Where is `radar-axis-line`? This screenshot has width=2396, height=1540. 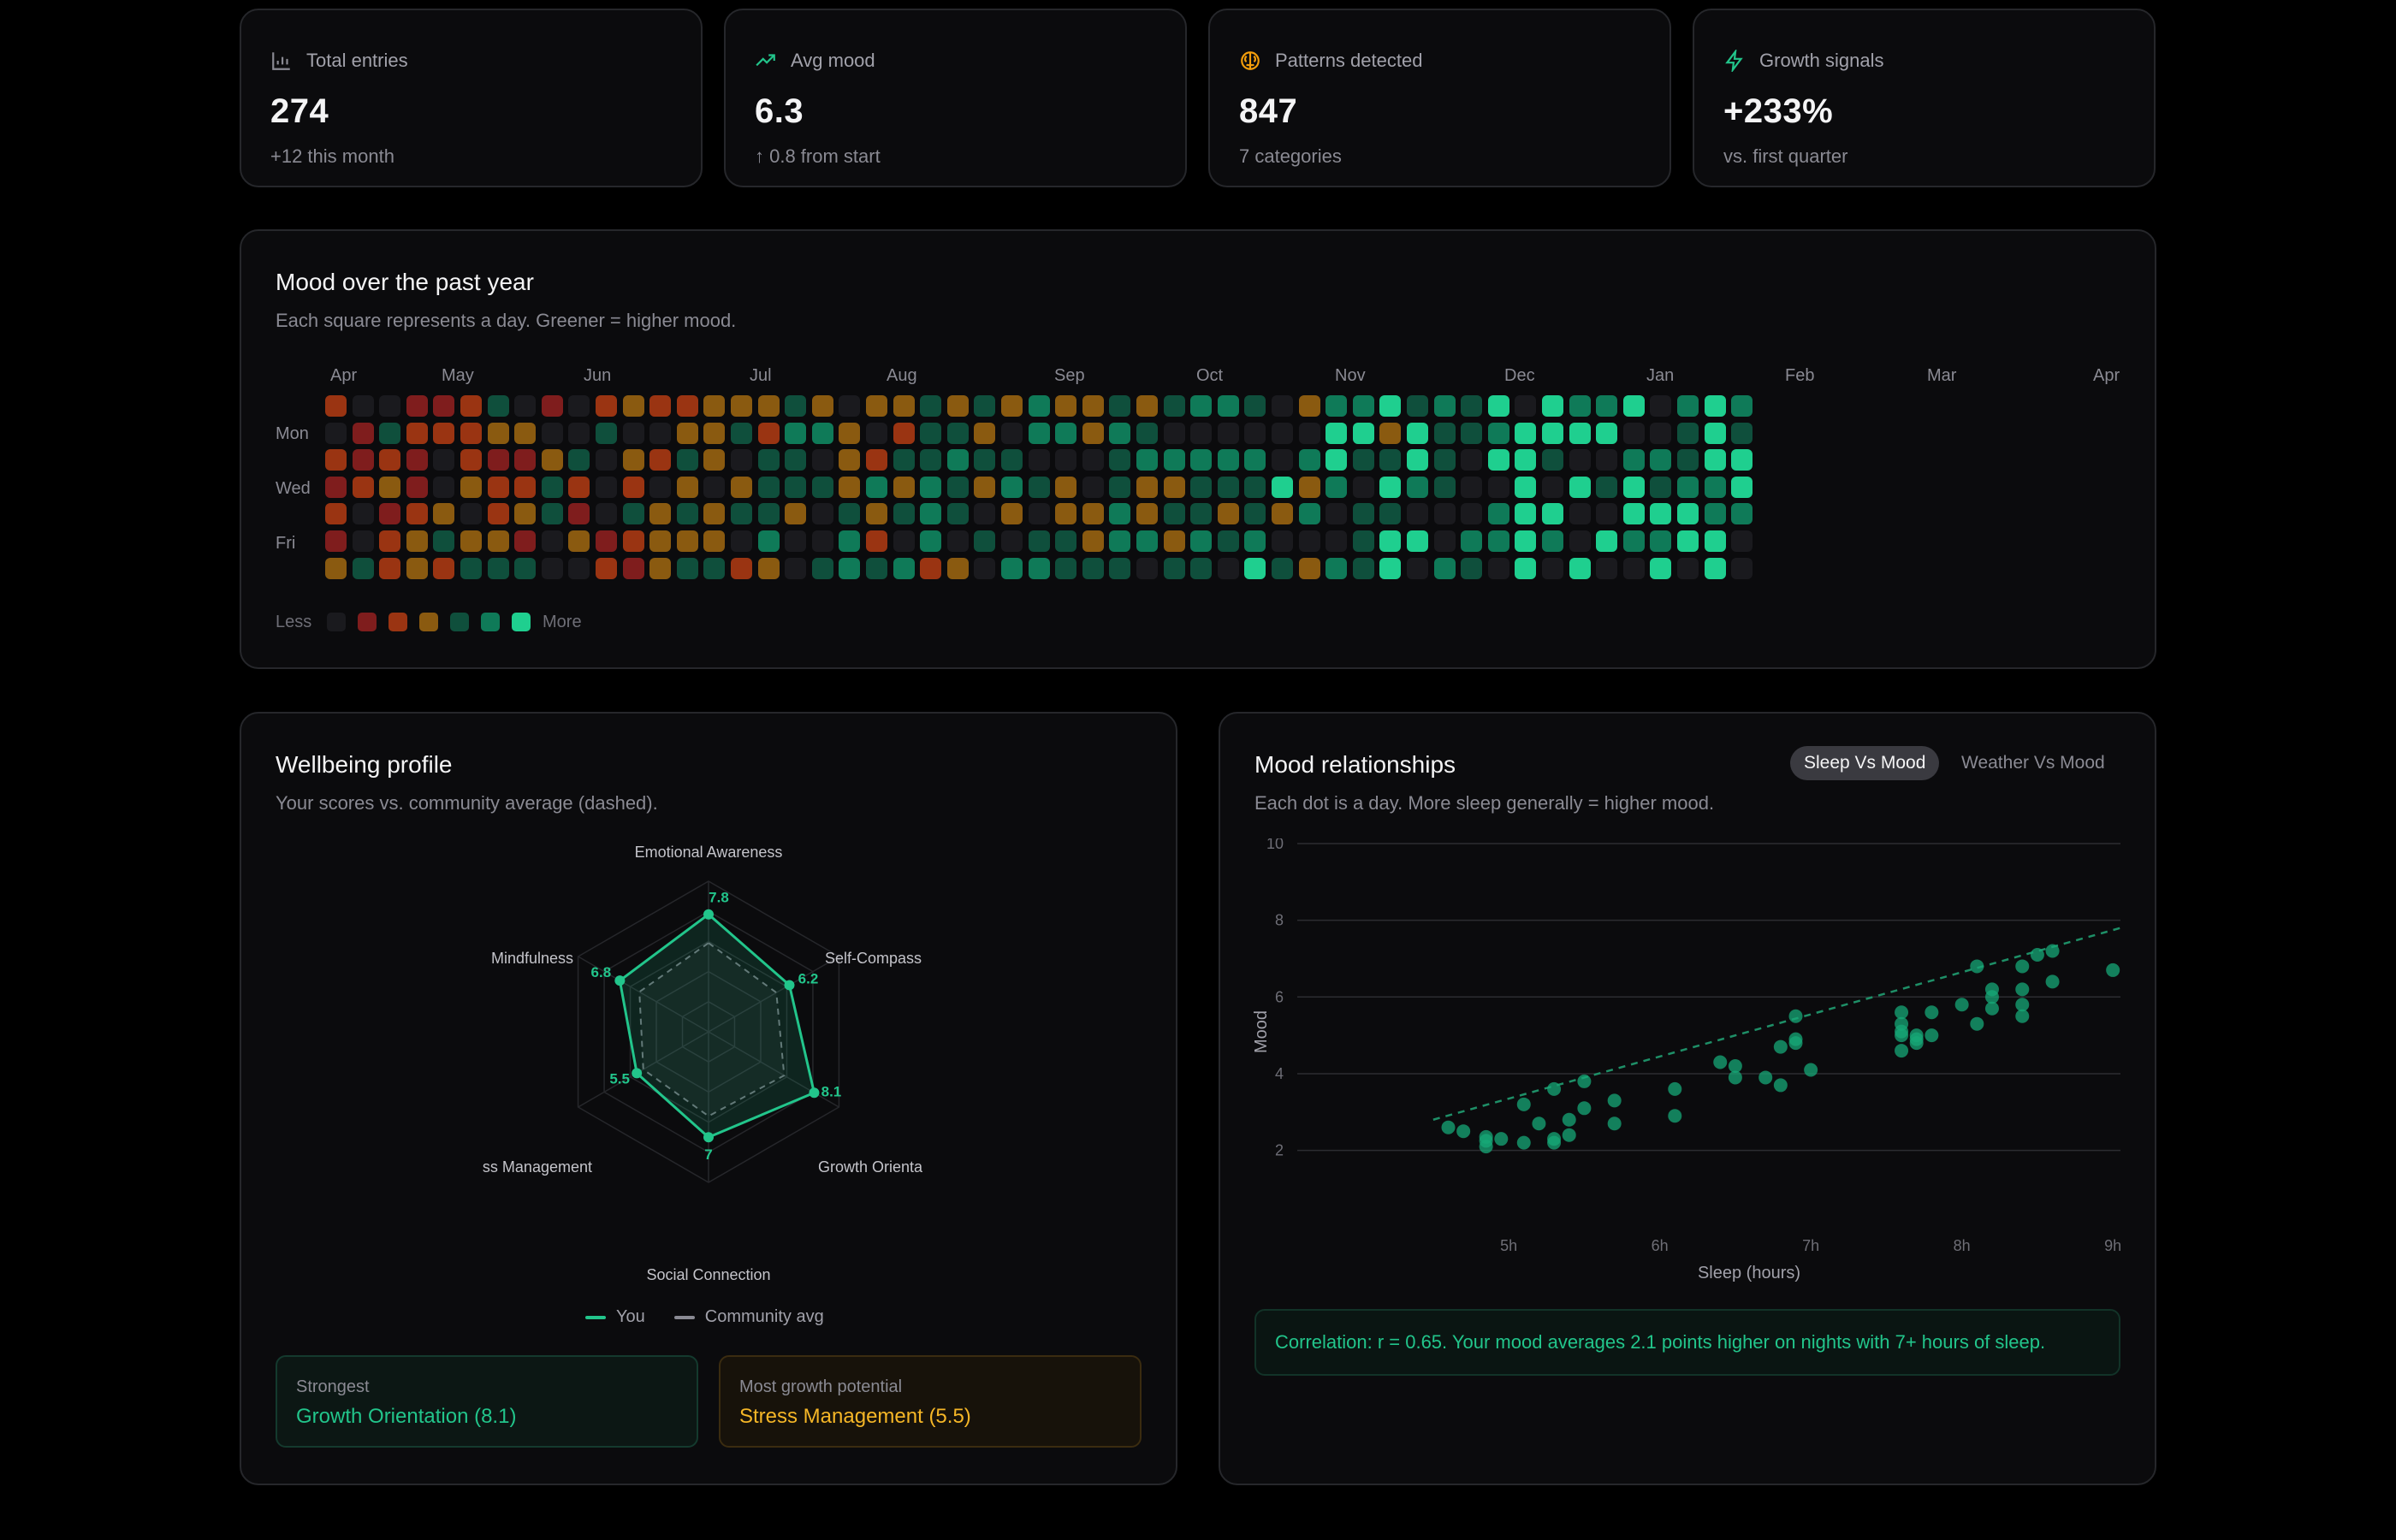 radar-axis-line is located at coordinates (644, 1069).